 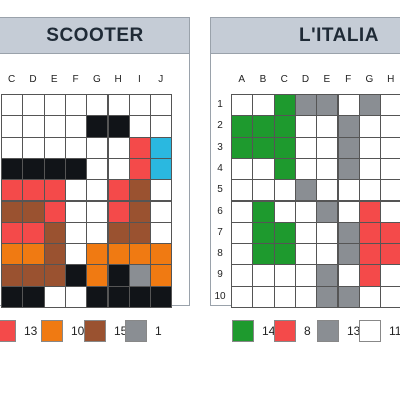 I want to click on italia-cell-h9, so click(x=390, y=275).